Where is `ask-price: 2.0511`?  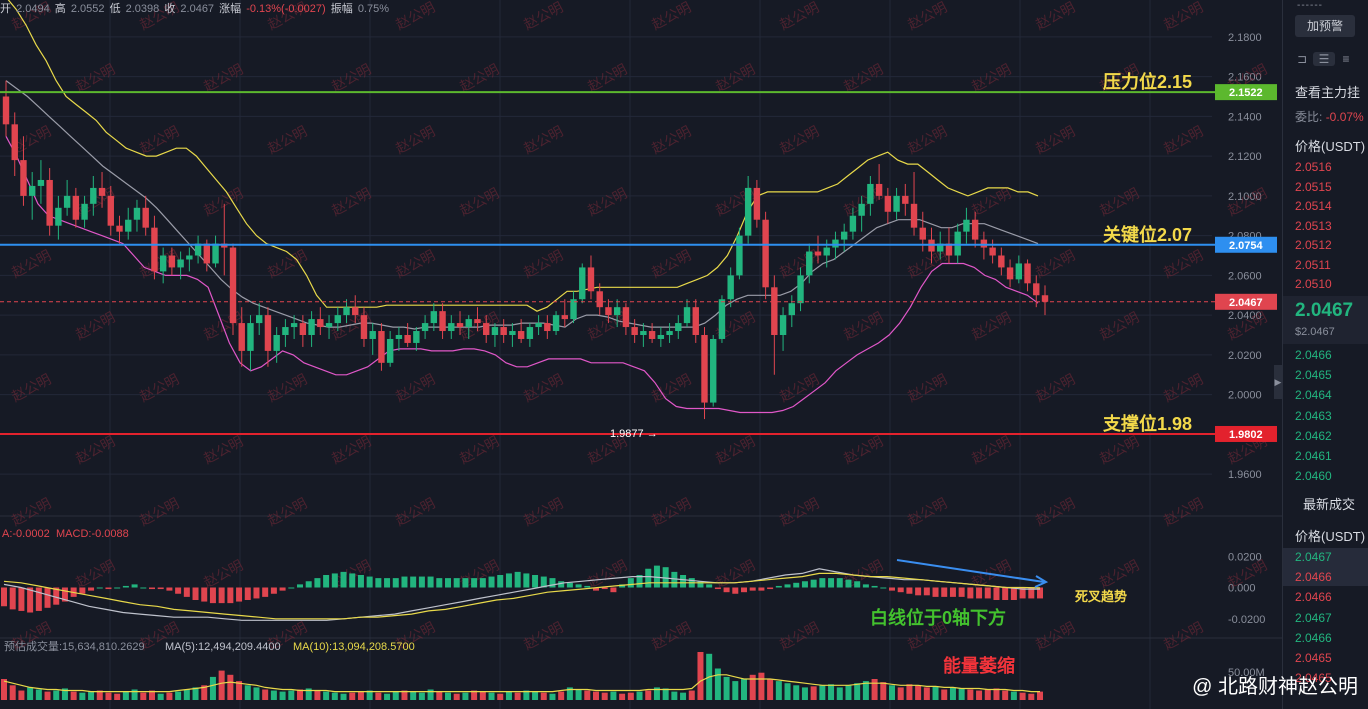 ask-price: 2.0511 is located at coordinates (1313, 264).